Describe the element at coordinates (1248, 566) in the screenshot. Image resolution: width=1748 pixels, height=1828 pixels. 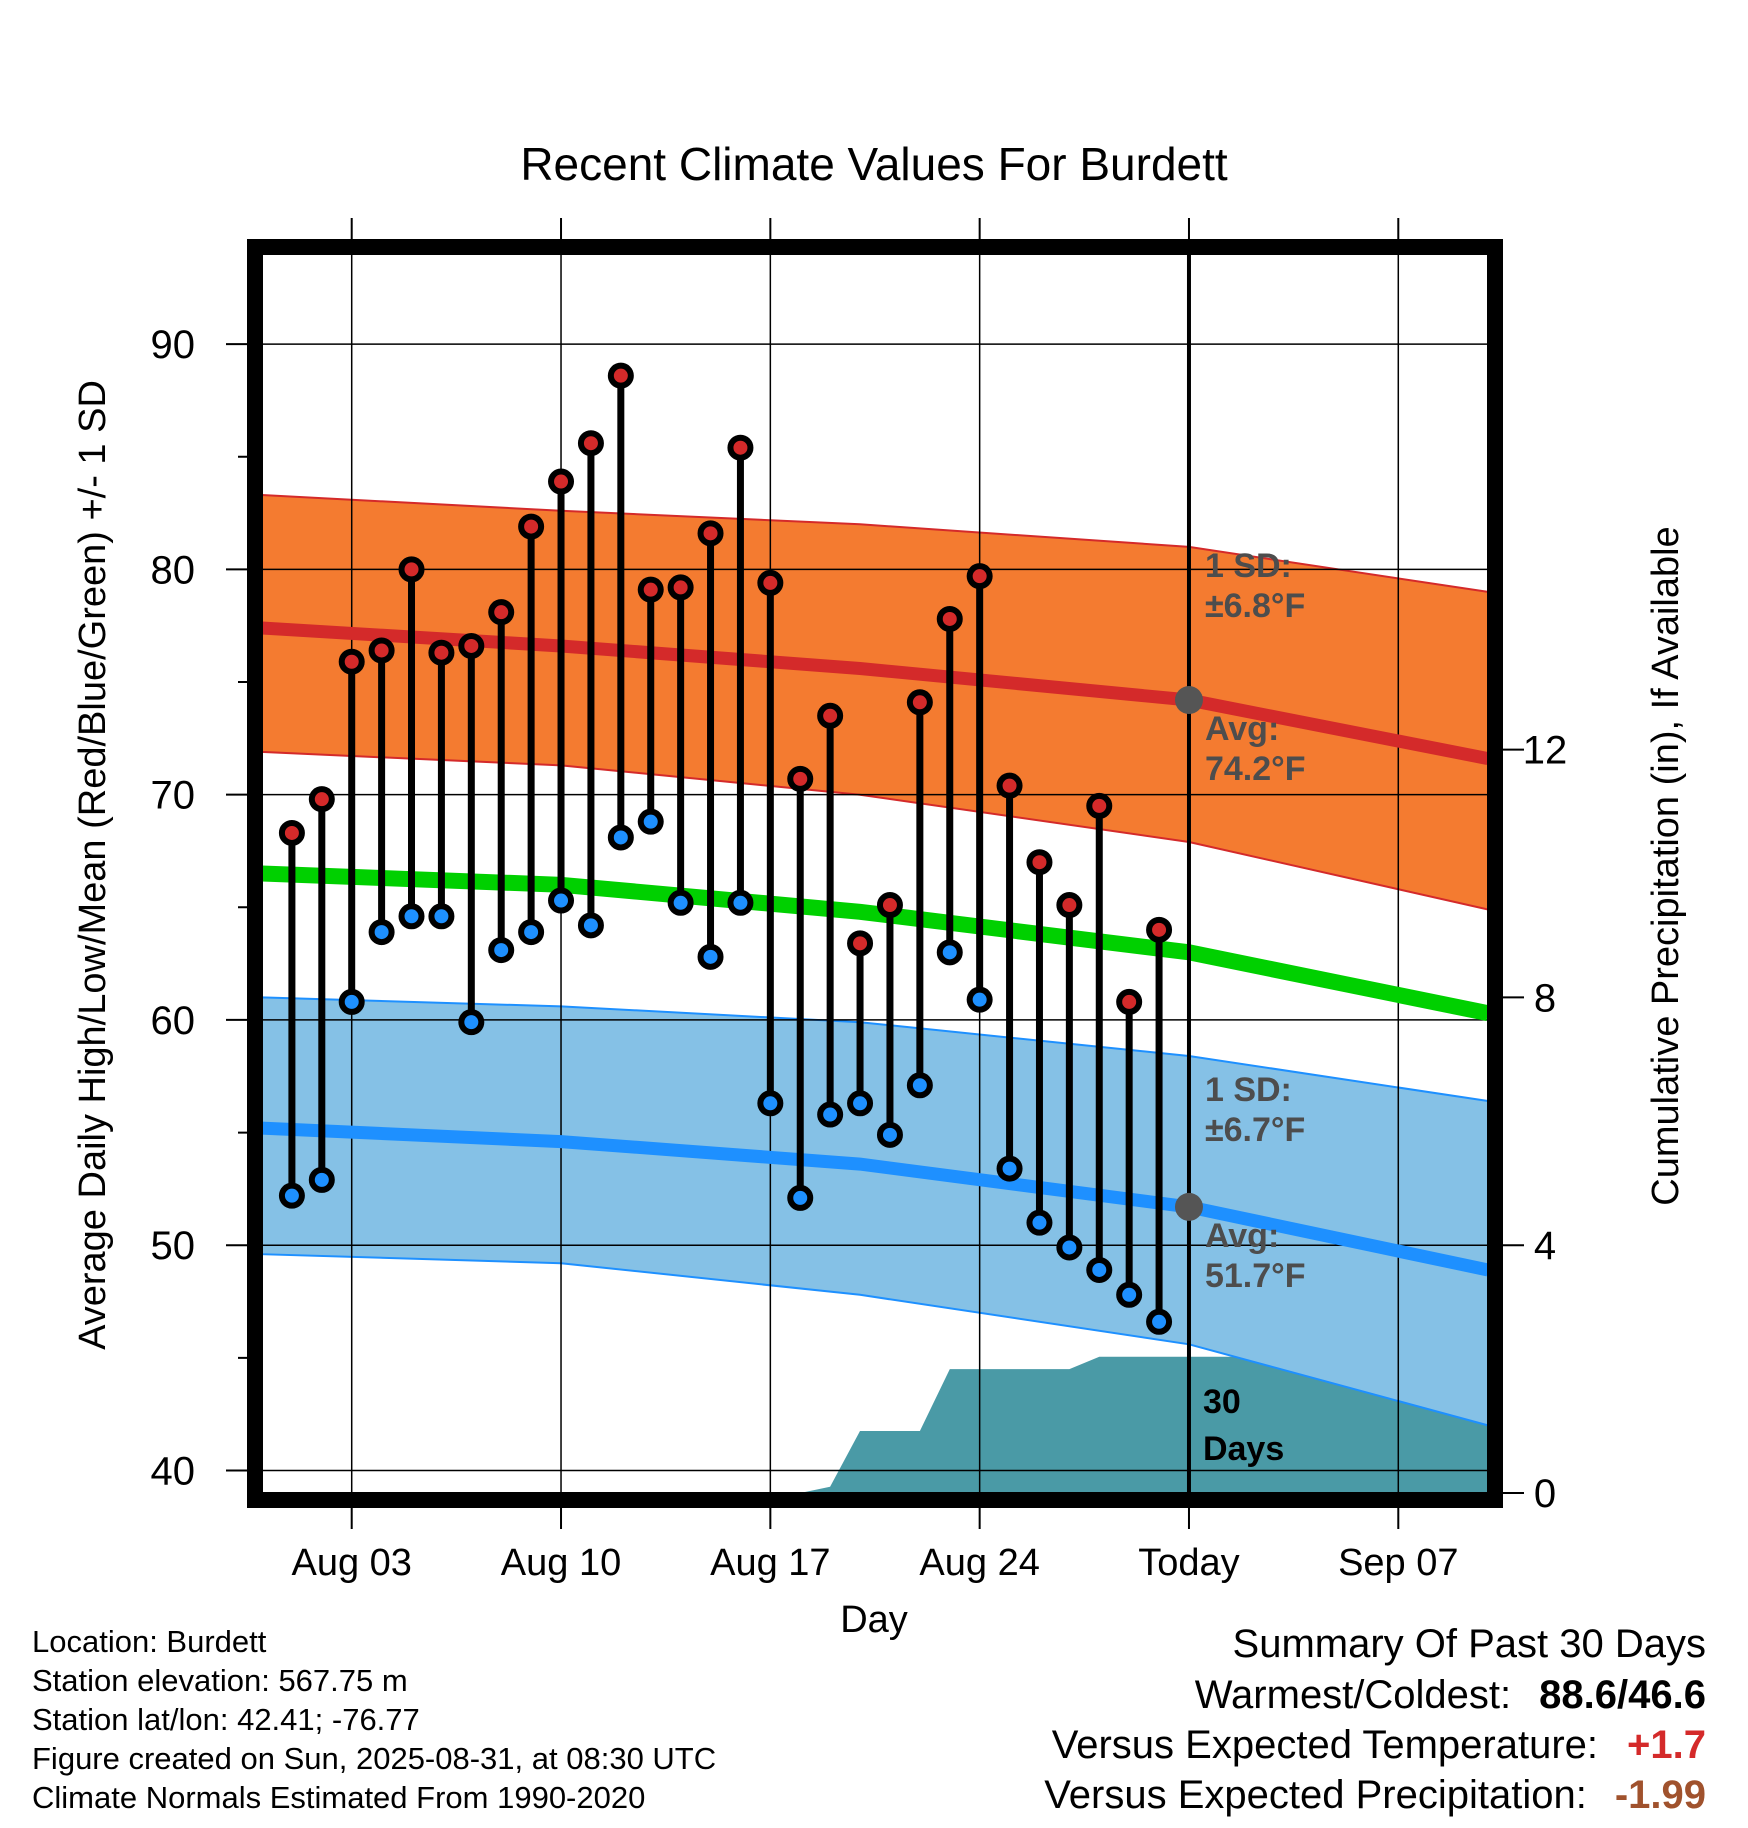
I see `high-sd-label: 1 SD:` at that location.